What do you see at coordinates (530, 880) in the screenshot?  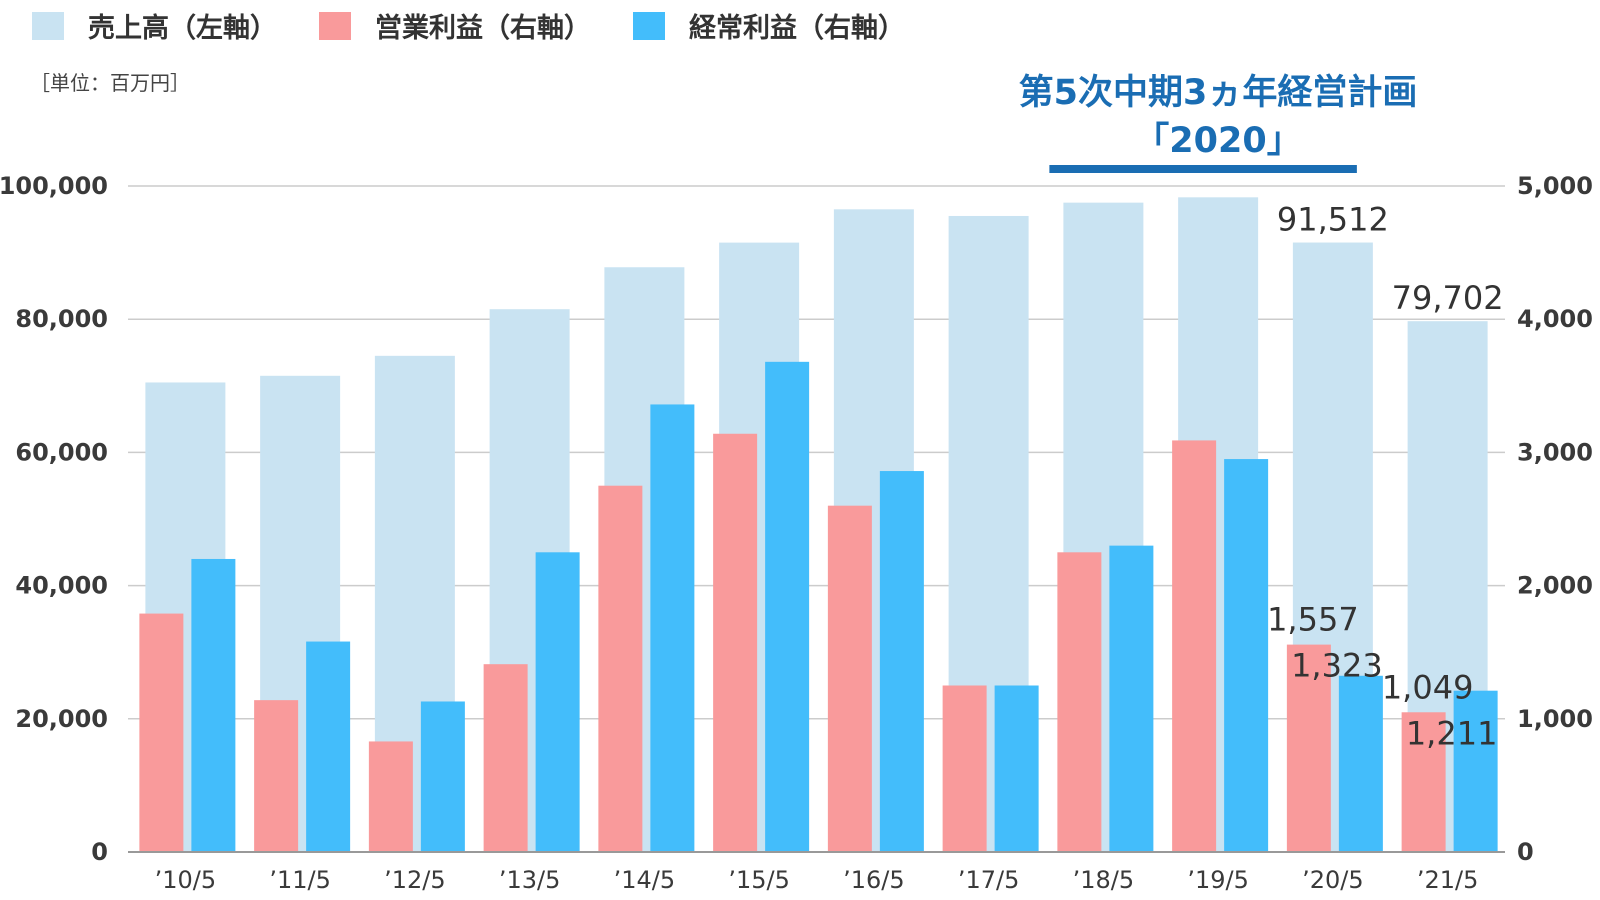 I see `category-label: ’13/5` at bounding box center [530, 880].